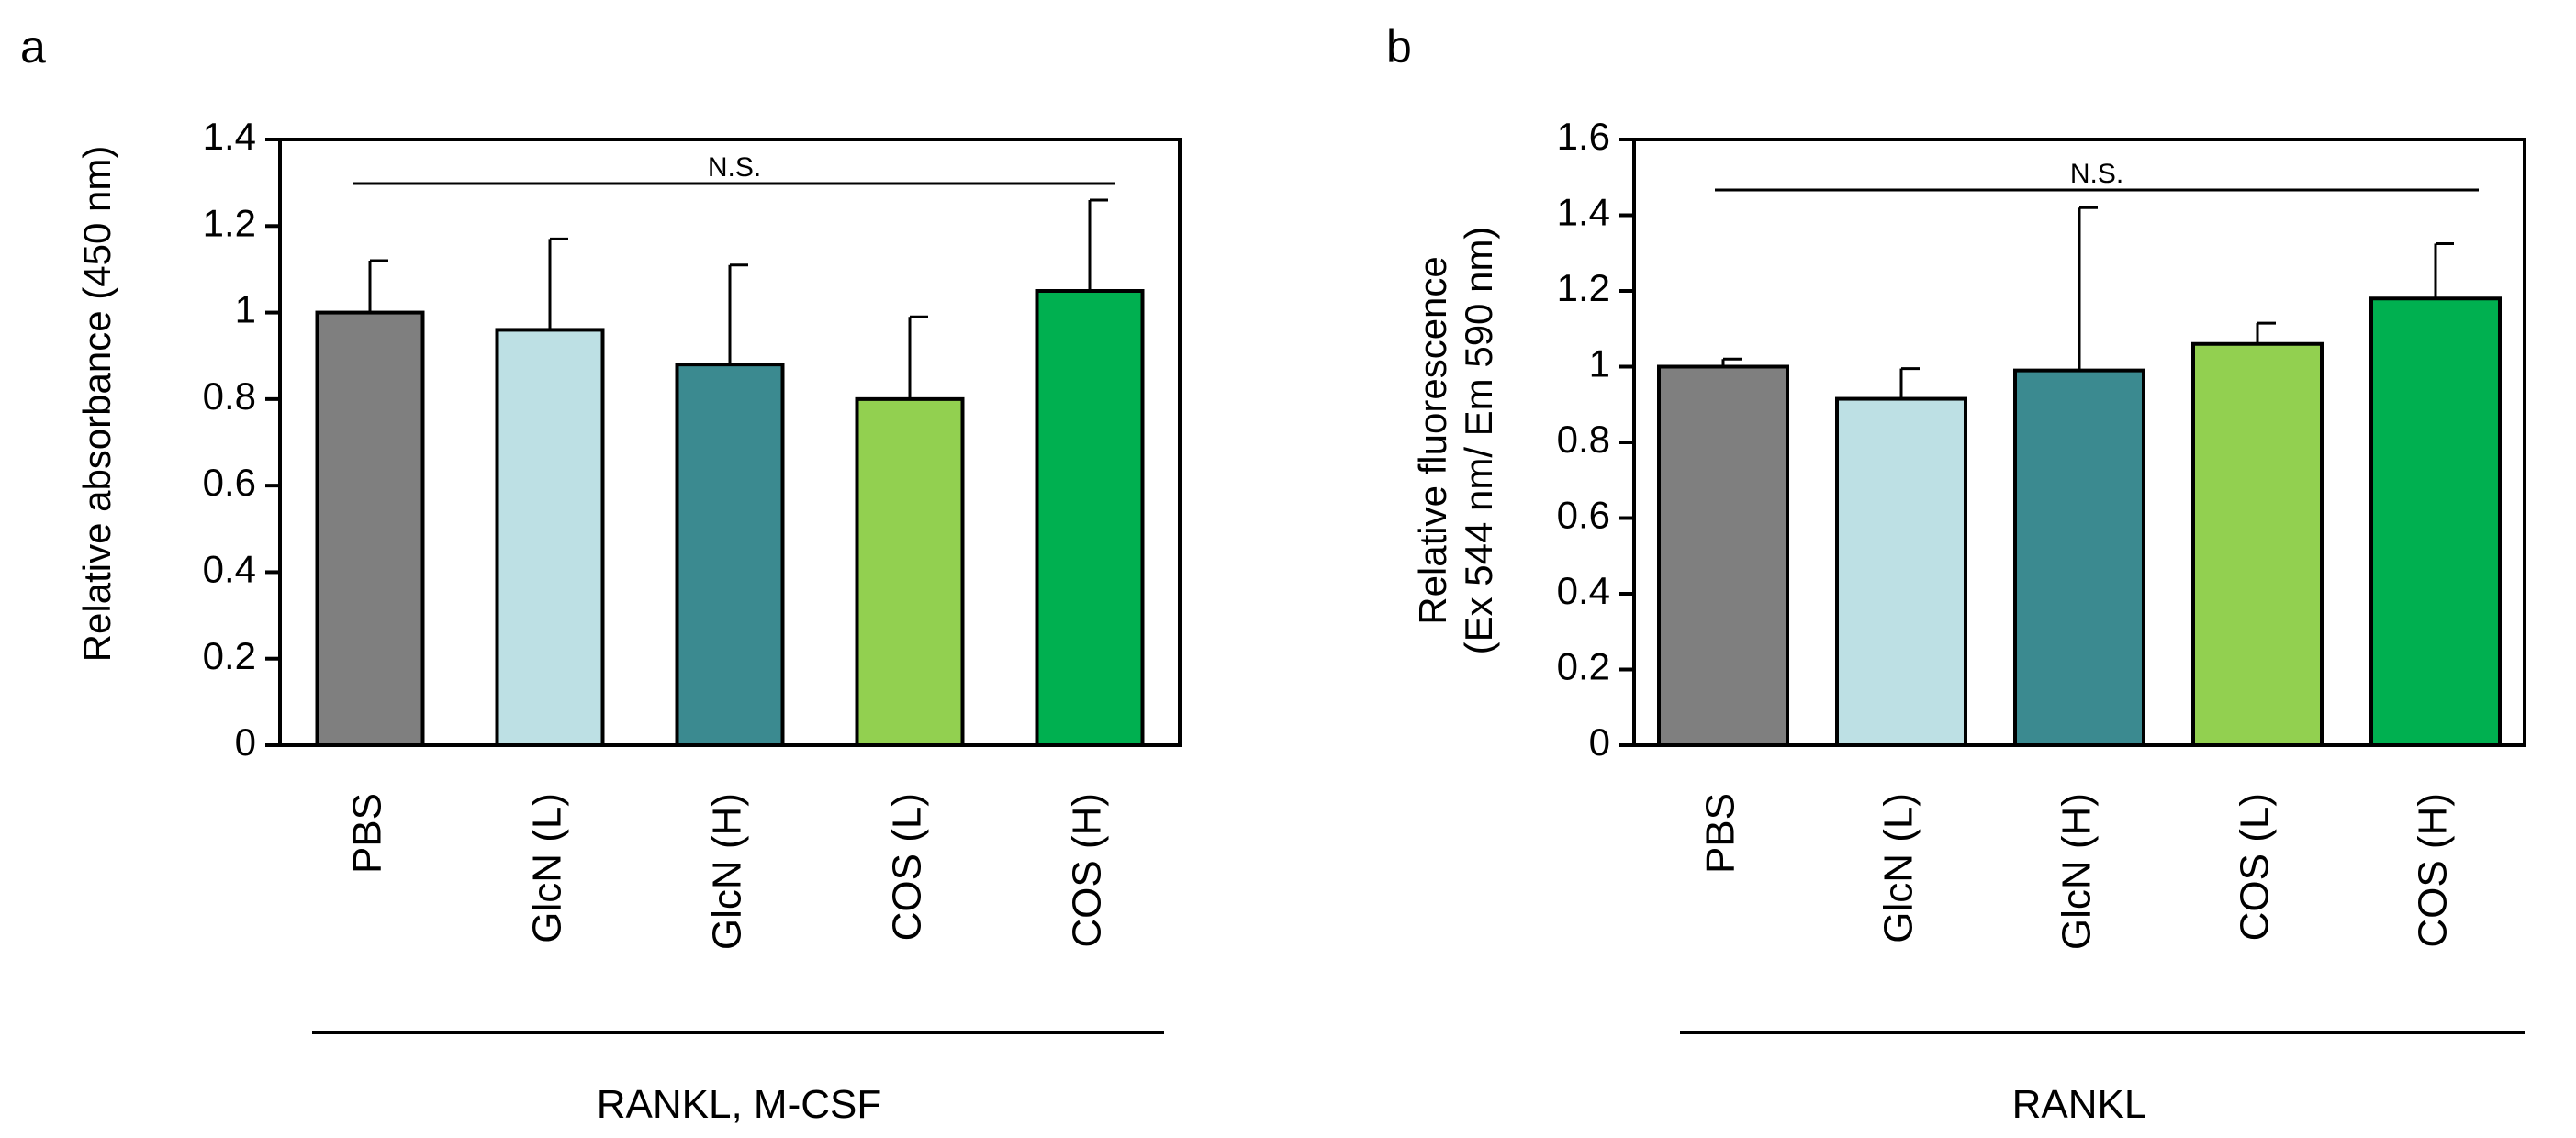  What do you see at coordinates (739, 1104) in the screenshot?
I see `group-label: RANKL, M-CSF` at bounding box center [739, 1104].